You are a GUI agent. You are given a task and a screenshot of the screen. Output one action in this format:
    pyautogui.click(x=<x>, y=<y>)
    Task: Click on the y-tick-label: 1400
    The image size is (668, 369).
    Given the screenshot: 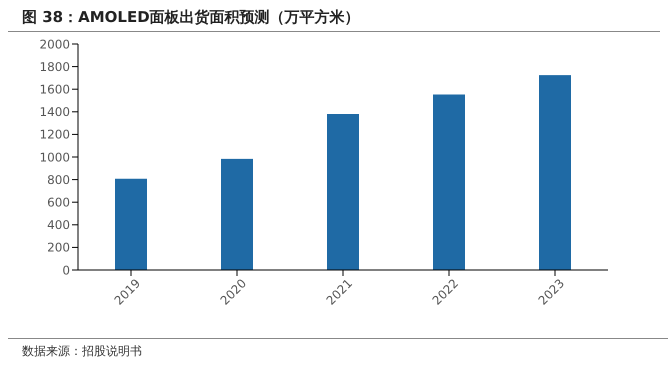 What is the action you would take?
    pyautogui.click(x=54, y=112)
    